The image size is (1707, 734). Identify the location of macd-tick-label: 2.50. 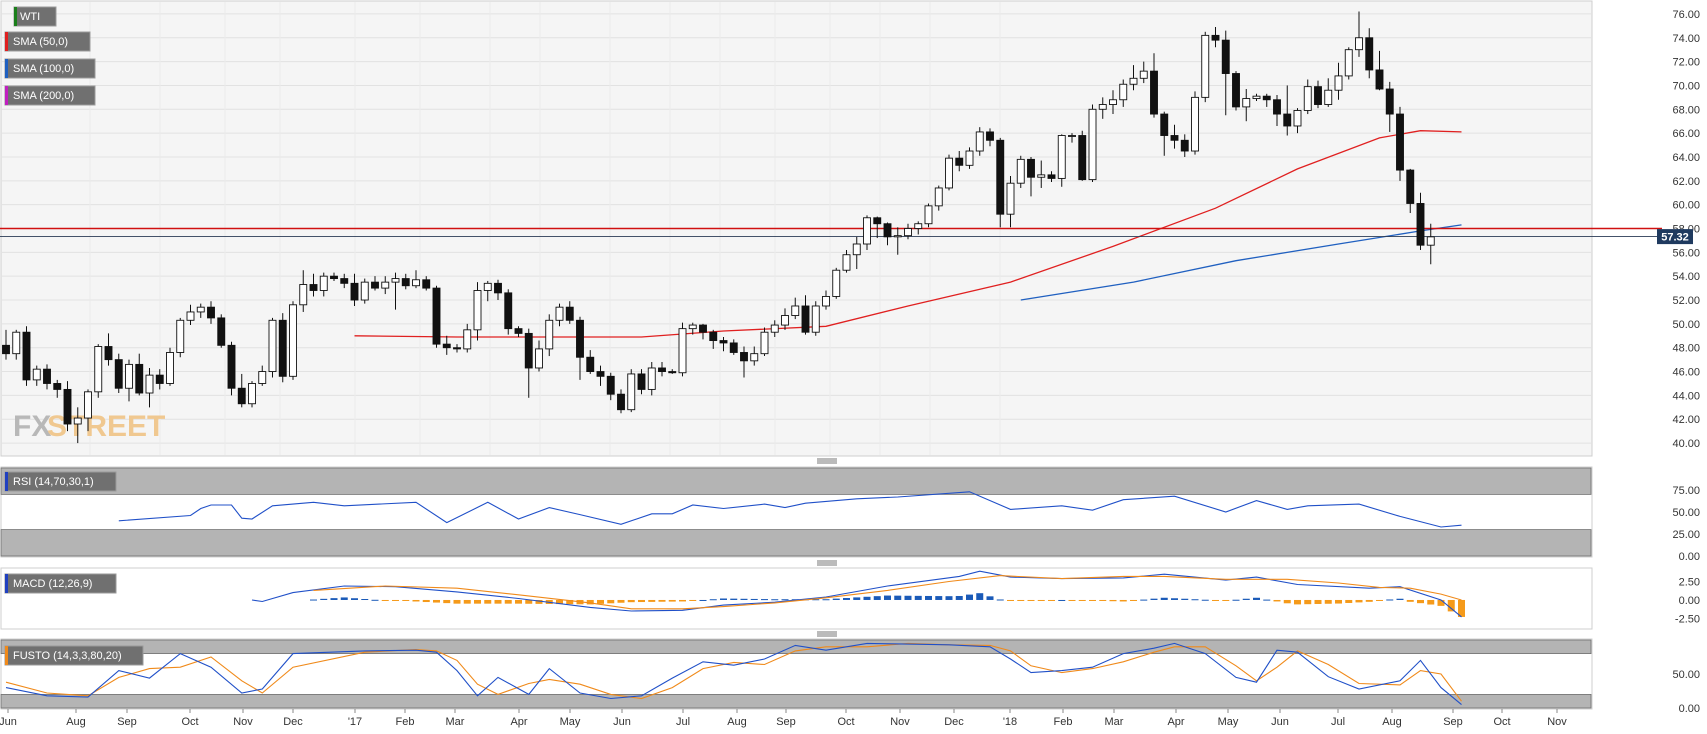
(1689, 583).